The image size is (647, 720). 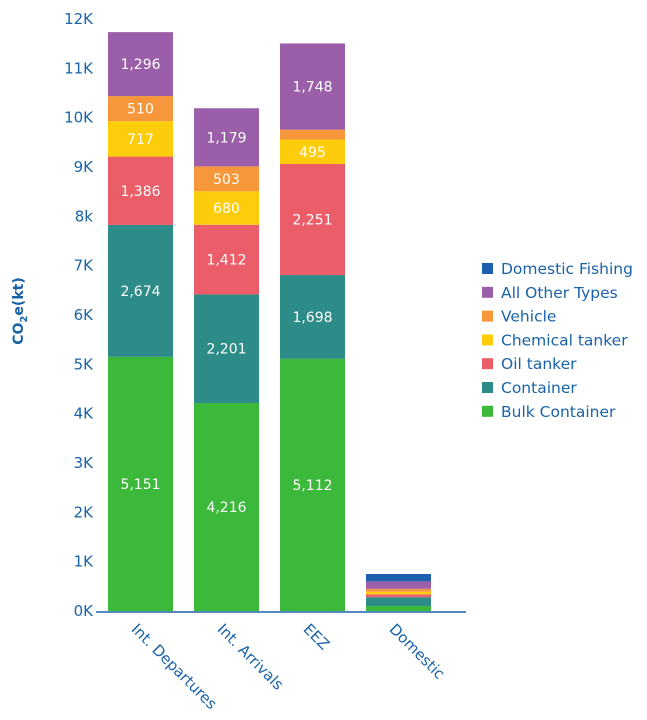 I want to click on legend-label: Bulk Container, so click(x=558, y=412).